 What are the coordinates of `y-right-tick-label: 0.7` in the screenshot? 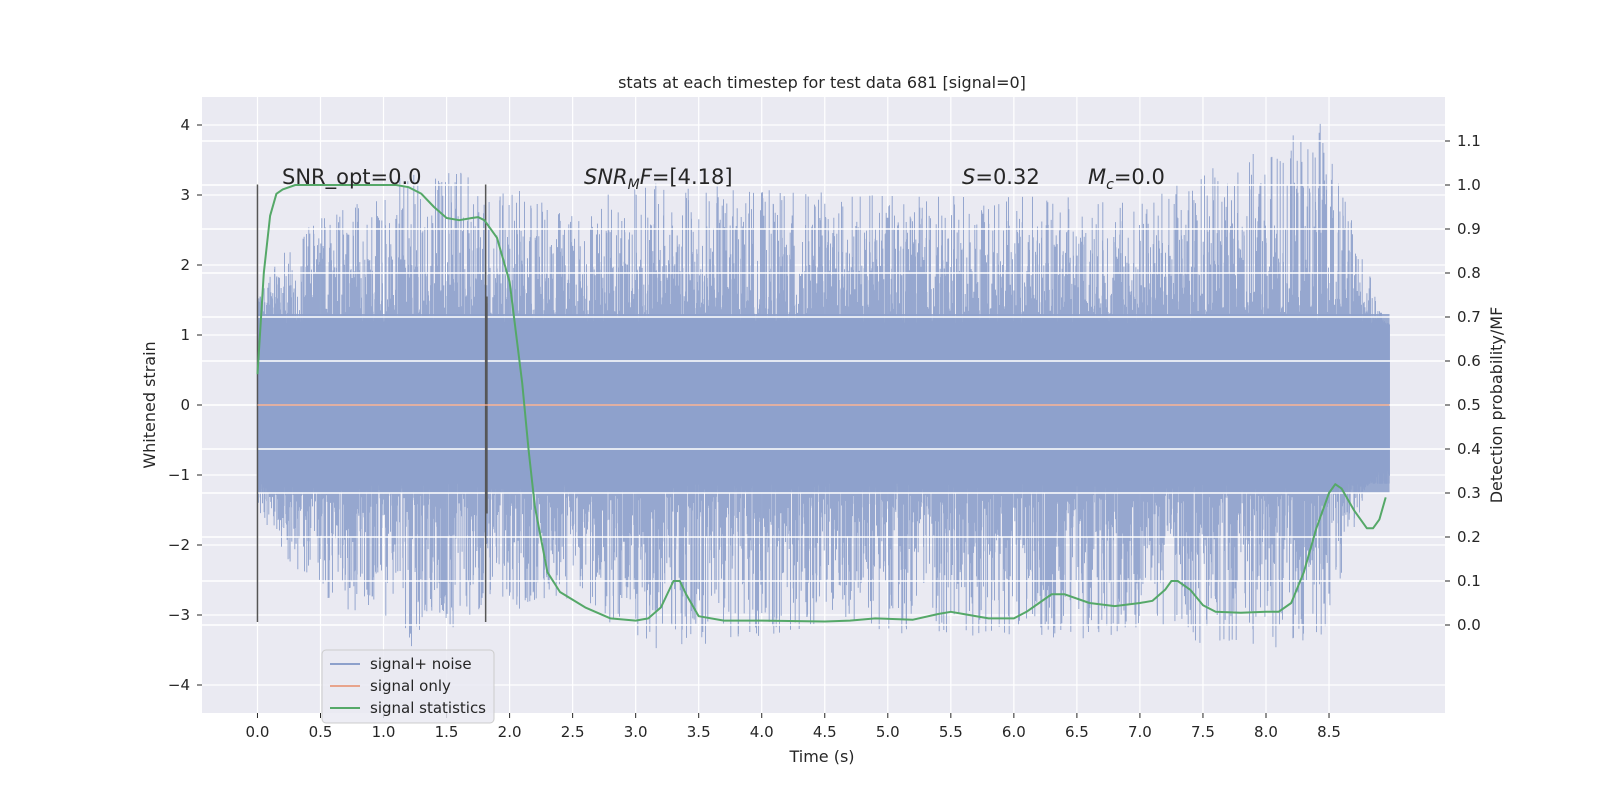 It's located at (1469, 317).